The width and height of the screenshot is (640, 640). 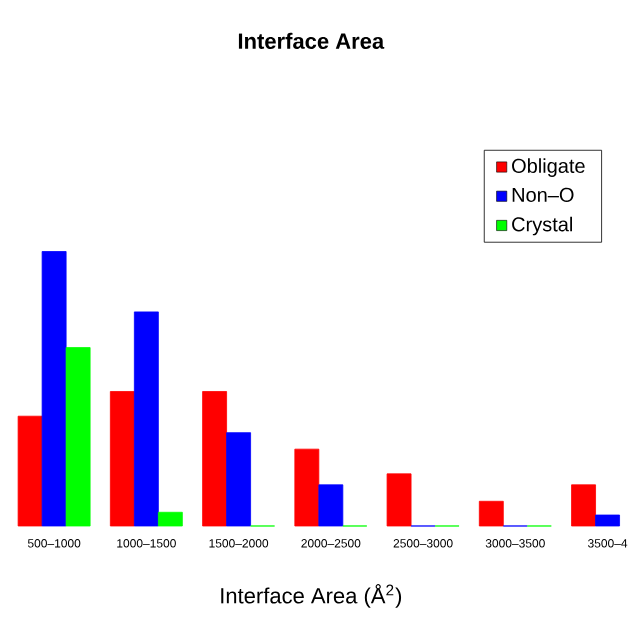 I want to click on chart-title: Interface Area, so click(x=311, y=40).